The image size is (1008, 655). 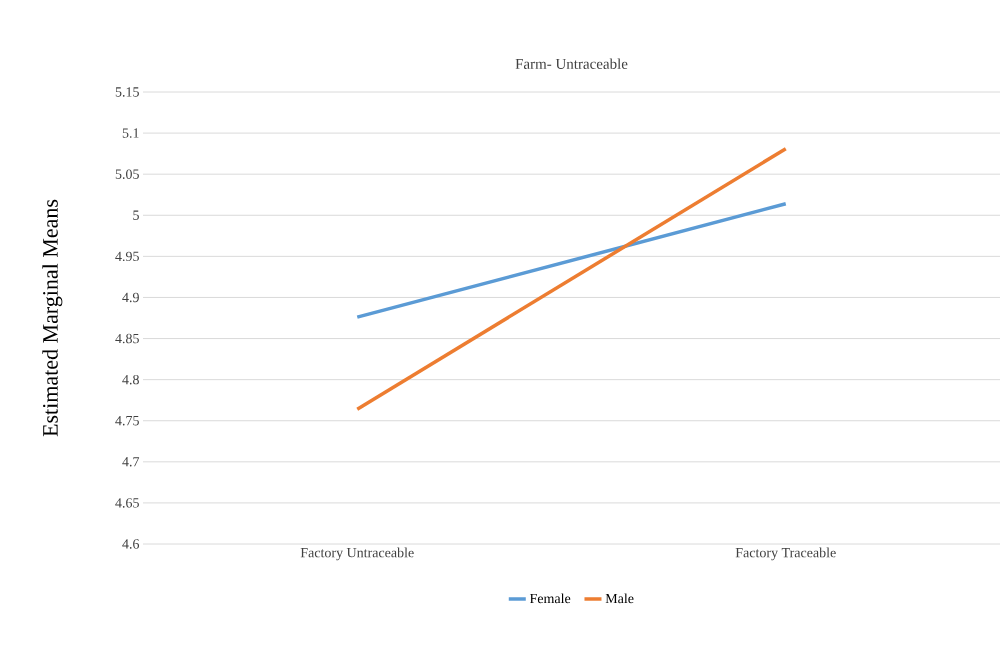 I want to click on y-tick-label: 5.15, so click(x=127, y=92).